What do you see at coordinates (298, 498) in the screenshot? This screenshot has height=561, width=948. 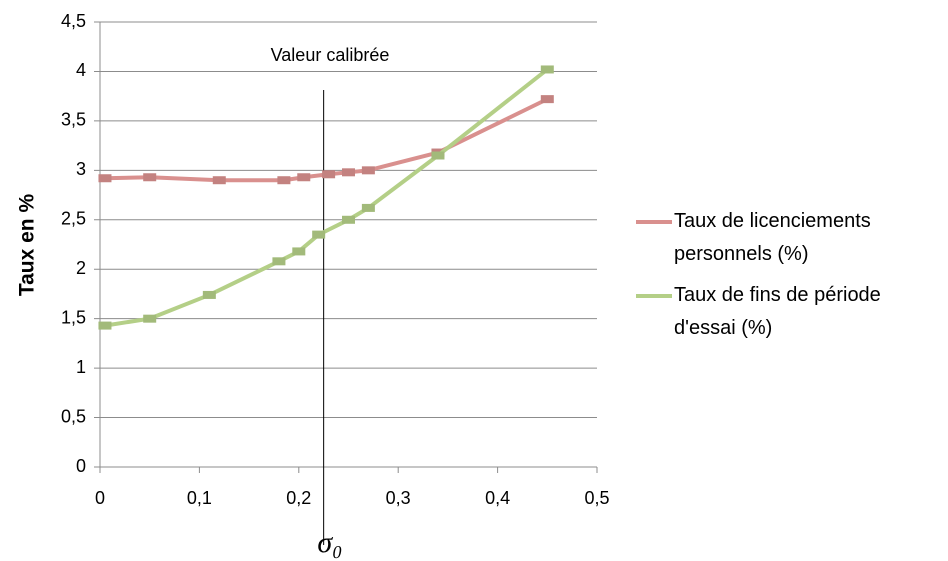 I see `x-tick-label: 0,2` at bounding box center [298, 498].